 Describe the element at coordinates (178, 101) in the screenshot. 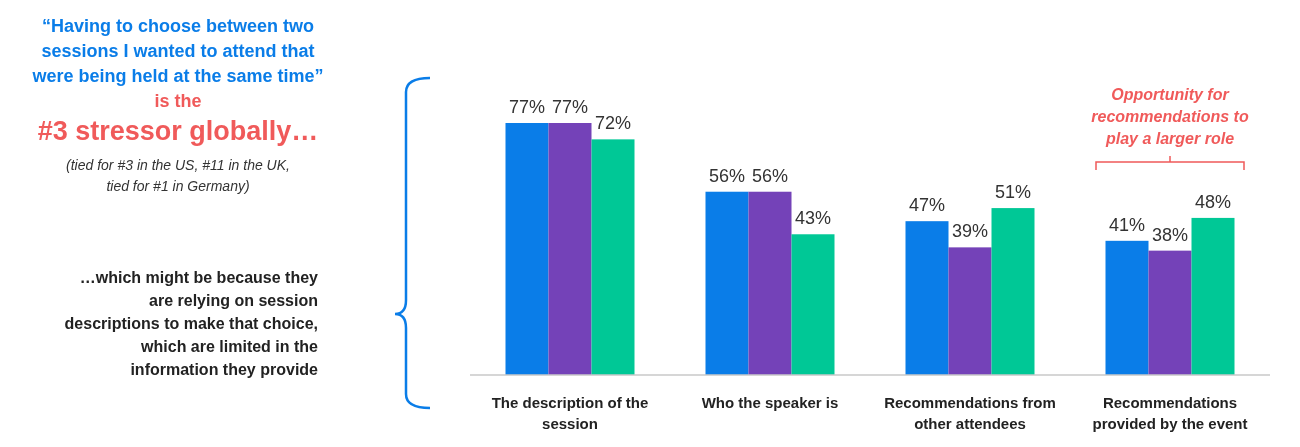

I see `text: is the` at that location.